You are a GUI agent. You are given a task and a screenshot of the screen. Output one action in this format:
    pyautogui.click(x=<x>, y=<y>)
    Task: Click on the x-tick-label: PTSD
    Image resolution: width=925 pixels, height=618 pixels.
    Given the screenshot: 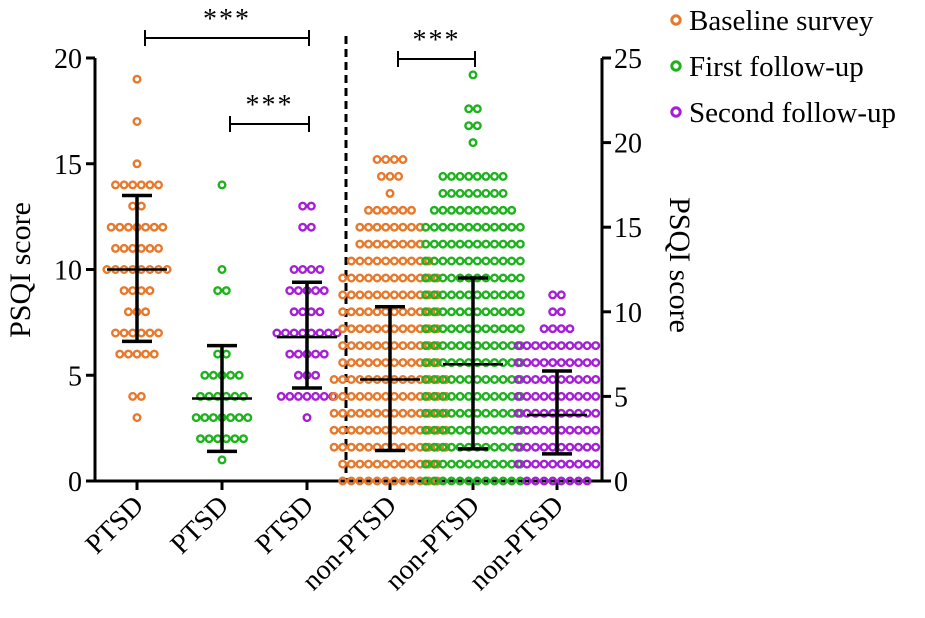 What is the action you would take?
    pyautogui.click(x=115, y=525)
    